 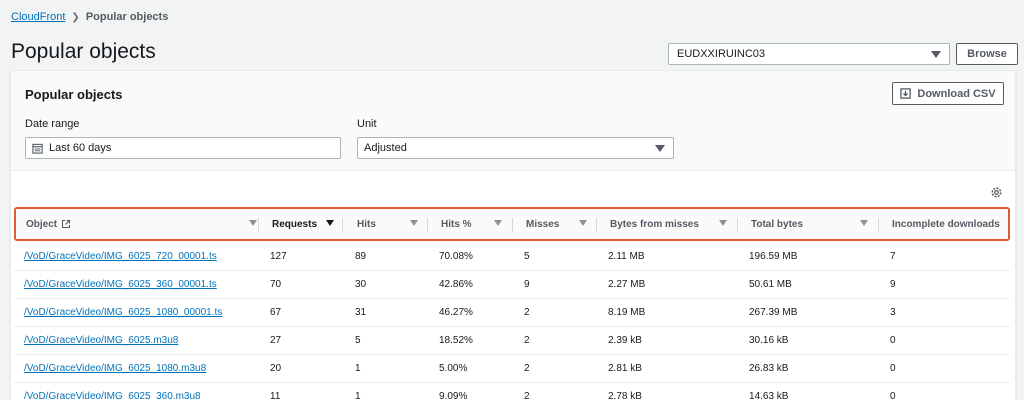 I want to click on table-header-row: Object Requests Hits Hits % Misses, so click(x=512, y=224).